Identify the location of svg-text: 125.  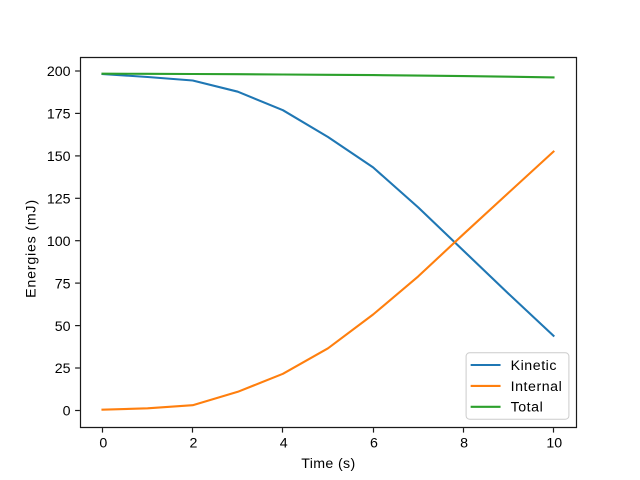
(59, 200).